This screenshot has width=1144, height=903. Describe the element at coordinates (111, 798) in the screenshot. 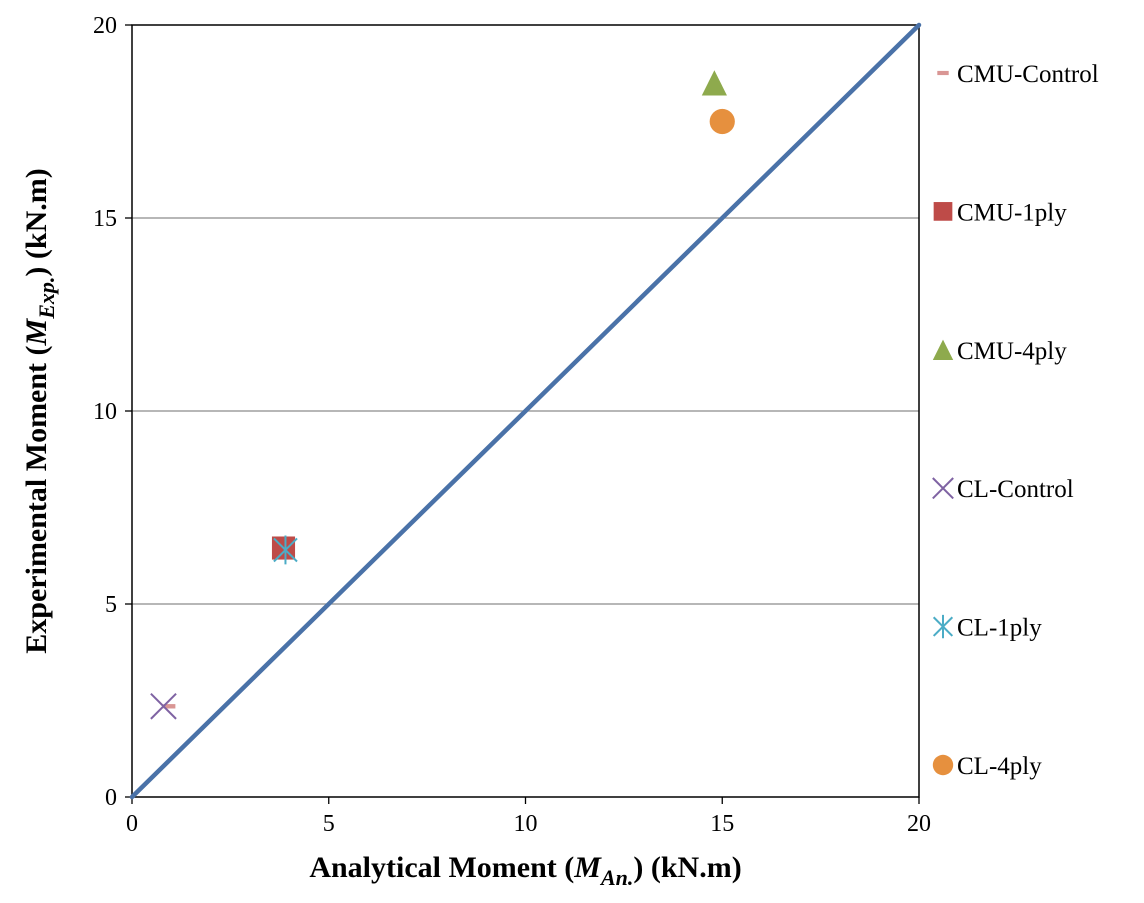

I see `y-tick-label-0: 0` at that location.